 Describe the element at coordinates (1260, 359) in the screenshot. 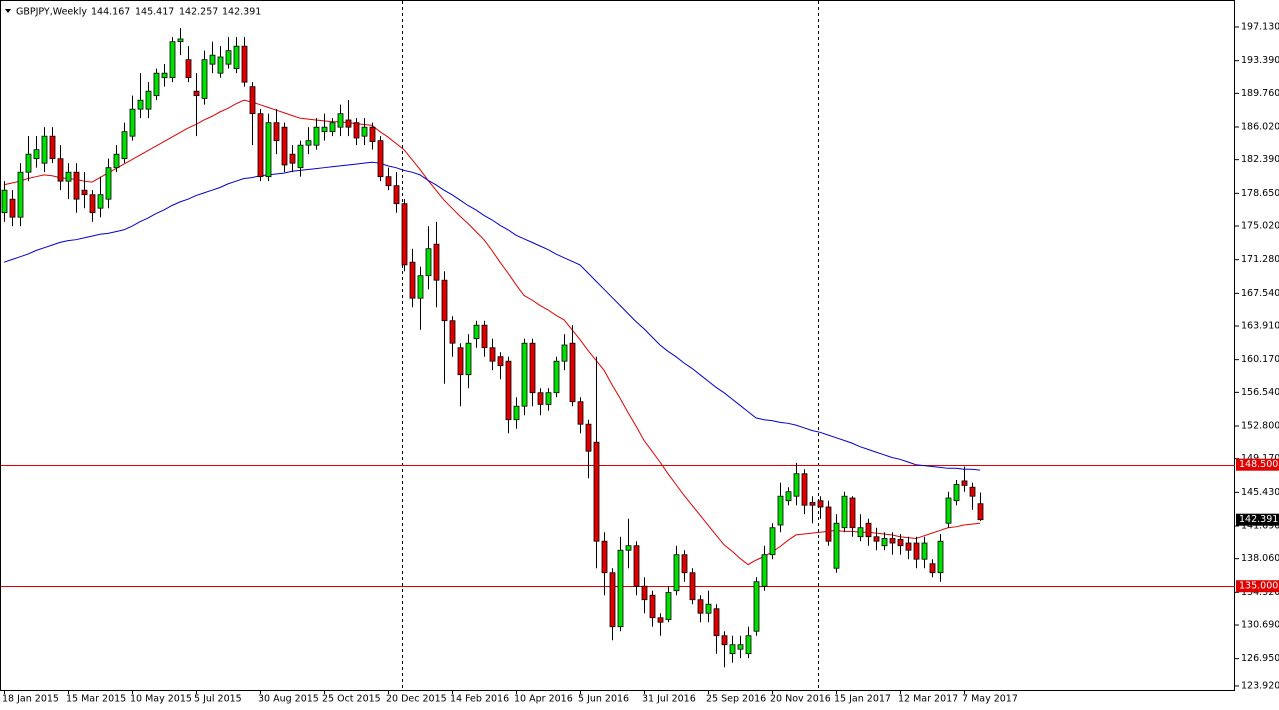

I see `y-tick-label: 160.170` at that location.